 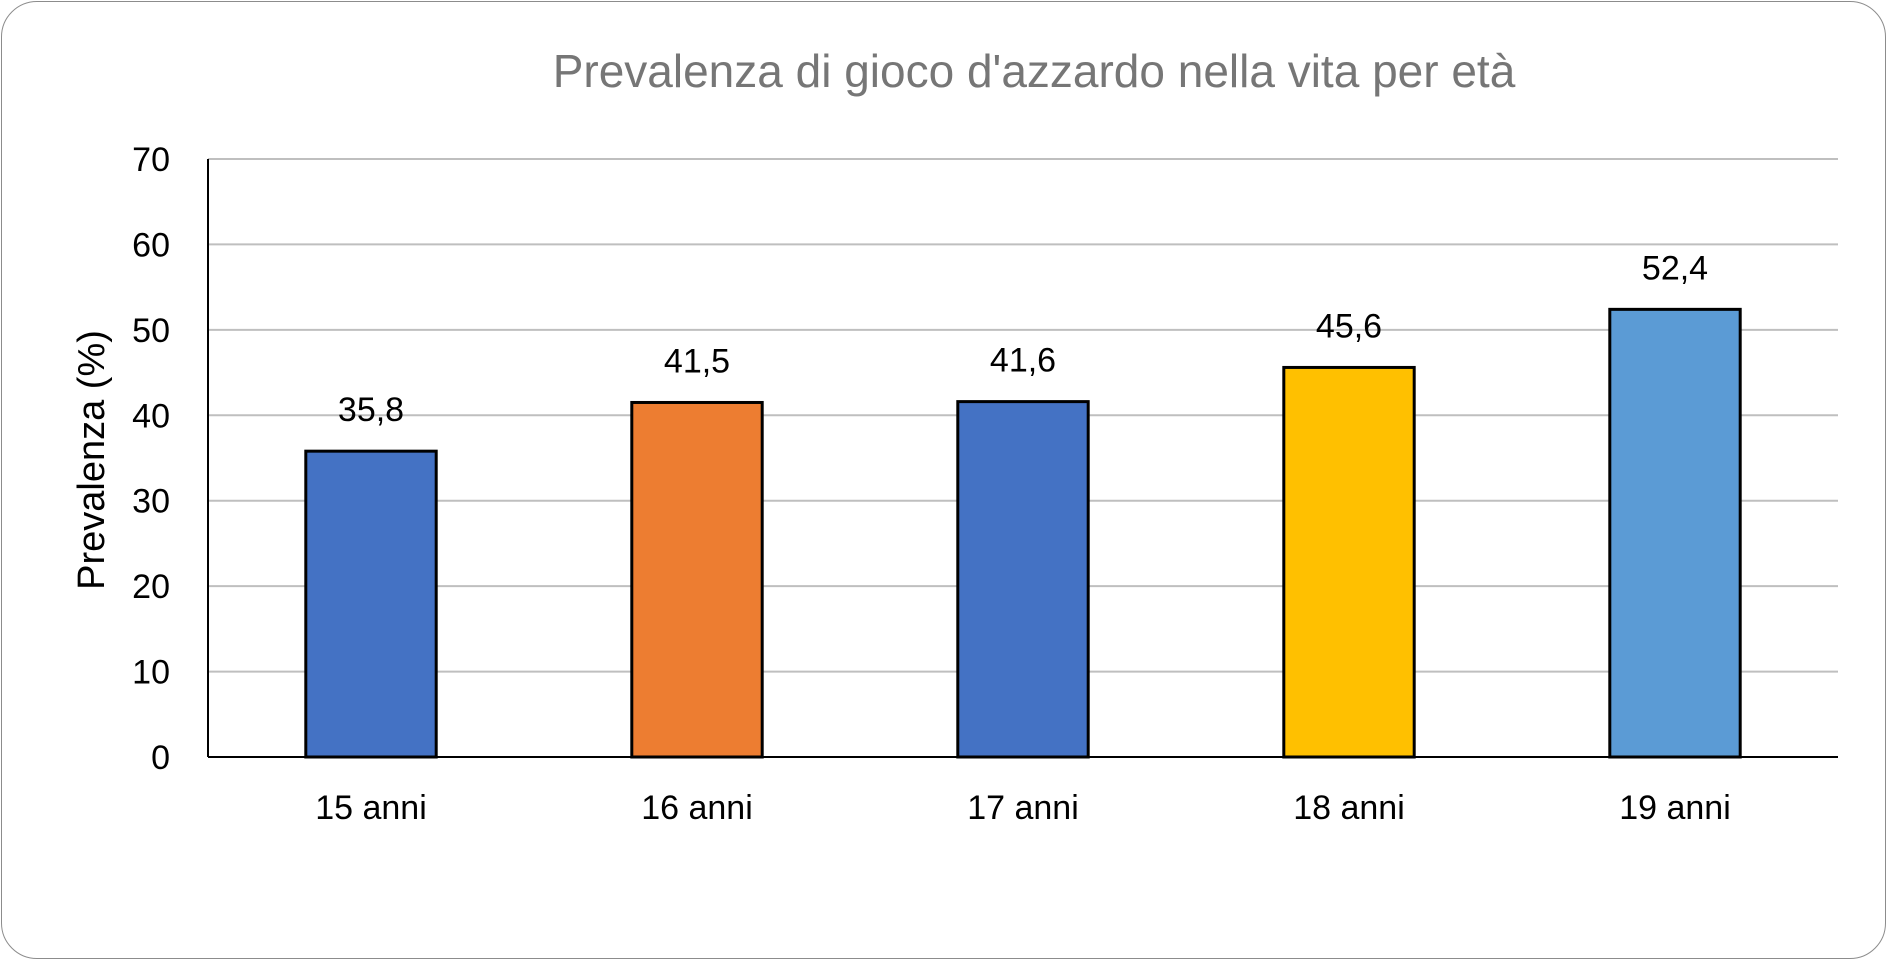 What do you see at coordinates (1023, 361) in the screenshot?
I see `data-label: 41,6` at bounding box center [1023, 361].